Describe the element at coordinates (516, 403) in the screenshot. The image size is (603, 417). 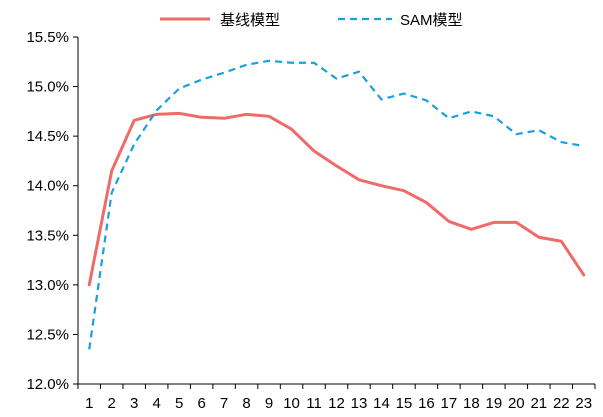
I see `x-tick-label: 20` at that location.